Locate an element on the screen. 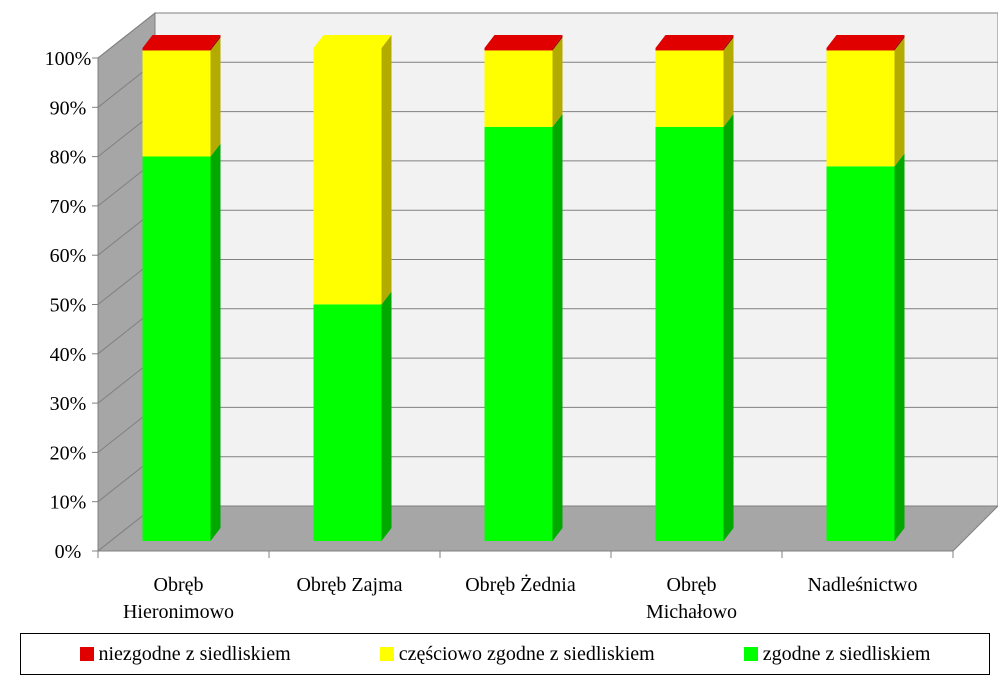  x-category-label: Obręb Żednia is located at coordinates (520, 584).